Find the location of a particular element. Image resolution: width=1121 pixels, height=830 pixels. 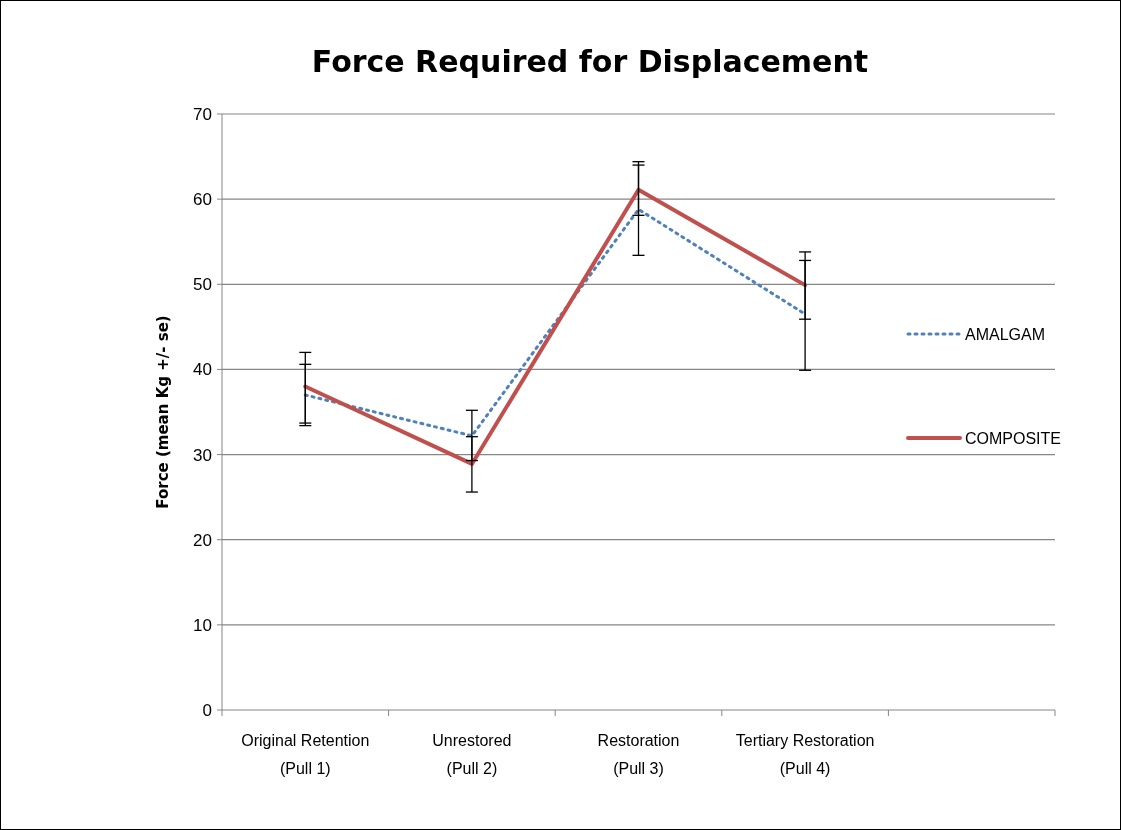

y-tick-label: 60 is located at coordinates (202, 200).